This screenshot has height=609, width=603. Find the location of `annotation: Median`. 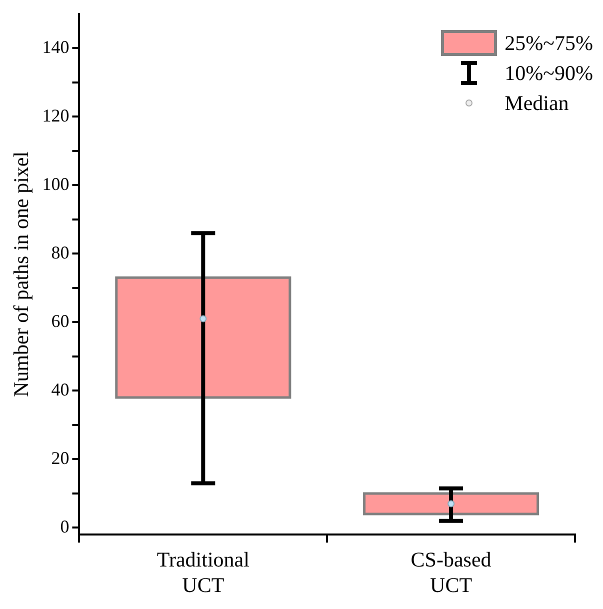

annotation: Median is located at coordinates (536, 103).